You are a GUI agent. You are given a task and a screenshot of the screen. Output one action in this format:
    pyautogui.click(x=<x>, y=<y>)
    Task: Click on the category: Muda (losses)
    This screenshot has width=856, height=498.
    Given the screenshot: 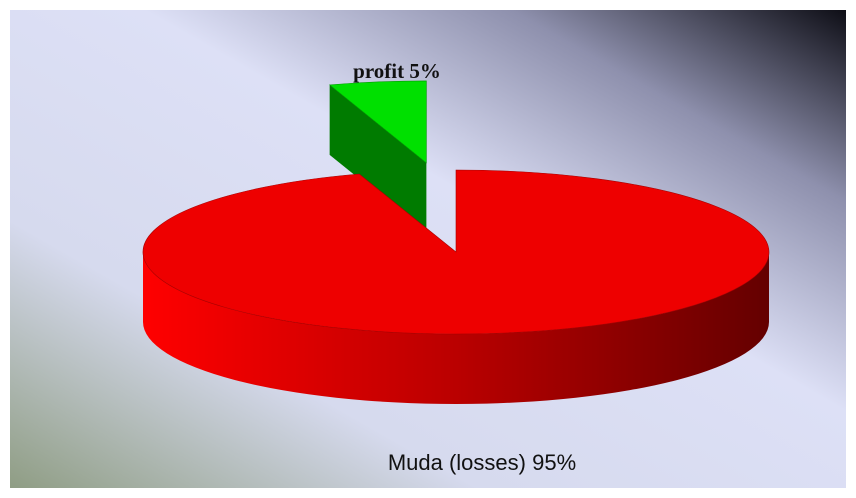 What is the action you would take?
    pyautogui.click(x=457, y=462)
    